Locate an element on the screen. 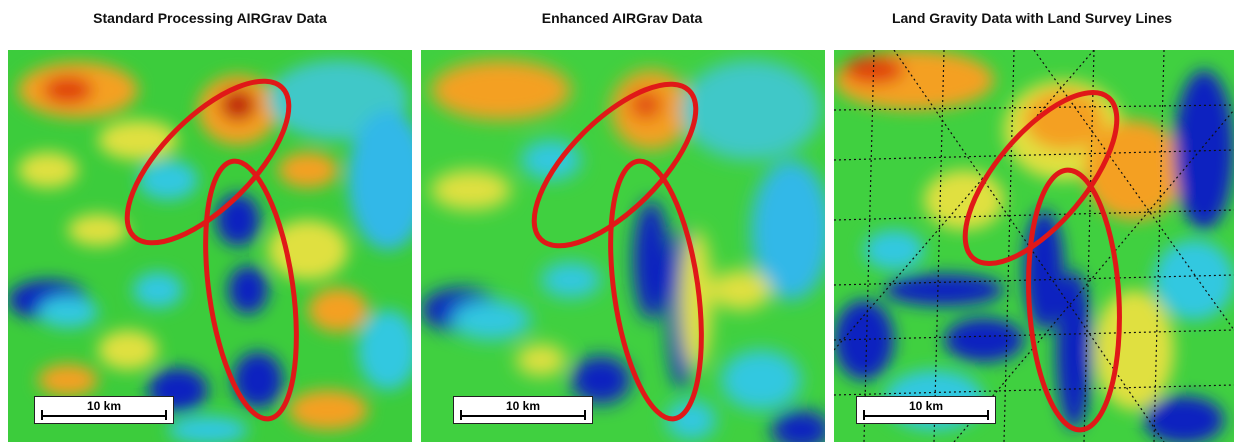 The width and height of the screenshot is (1236, 445). panel-title-enhanced: Enhanced AIRGrav Data is located at coordinates (622, 18).